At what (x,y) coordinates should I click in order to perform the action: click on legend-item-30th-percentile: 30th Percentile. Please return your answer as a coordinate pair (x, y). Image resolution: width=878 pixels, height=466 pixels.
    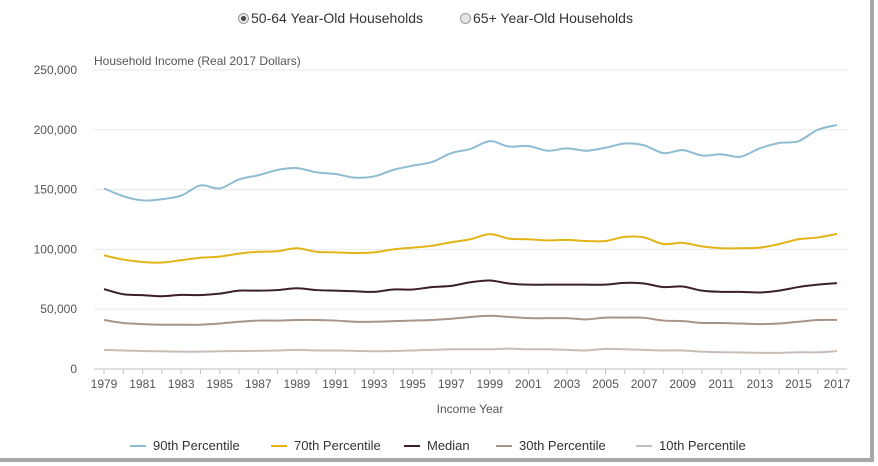
    Looking at the image, I should click on (551, 445).